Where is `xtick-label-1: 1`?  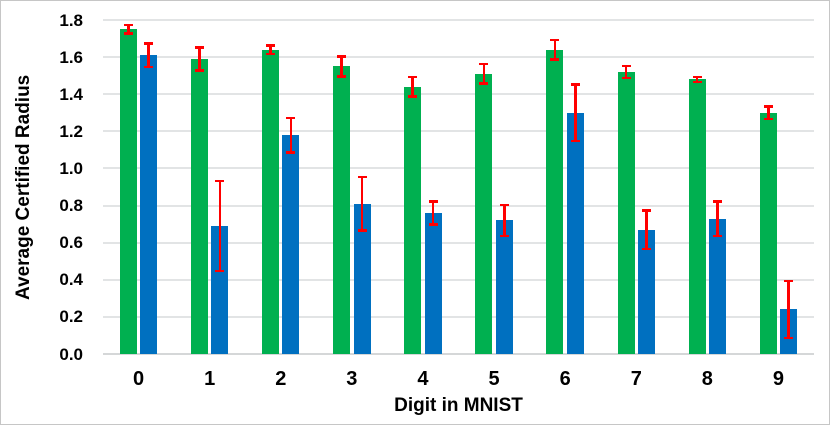
xtick-label-1: 1 is located at coordinates (210, 379).